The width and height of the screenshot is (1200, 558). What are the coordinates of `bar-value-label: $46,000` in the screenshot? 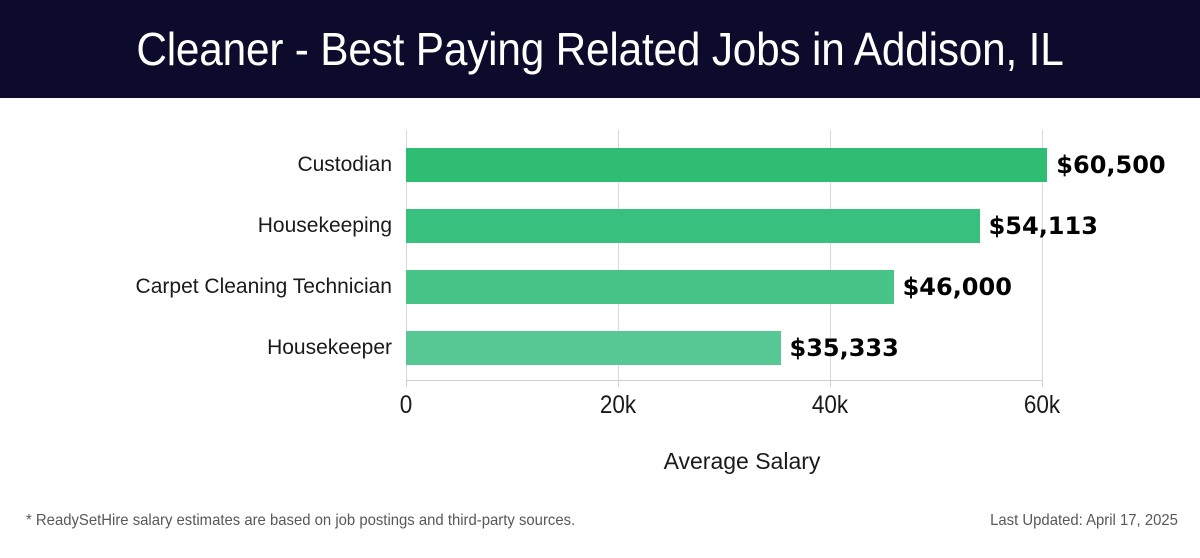 It's located at (957, 287).